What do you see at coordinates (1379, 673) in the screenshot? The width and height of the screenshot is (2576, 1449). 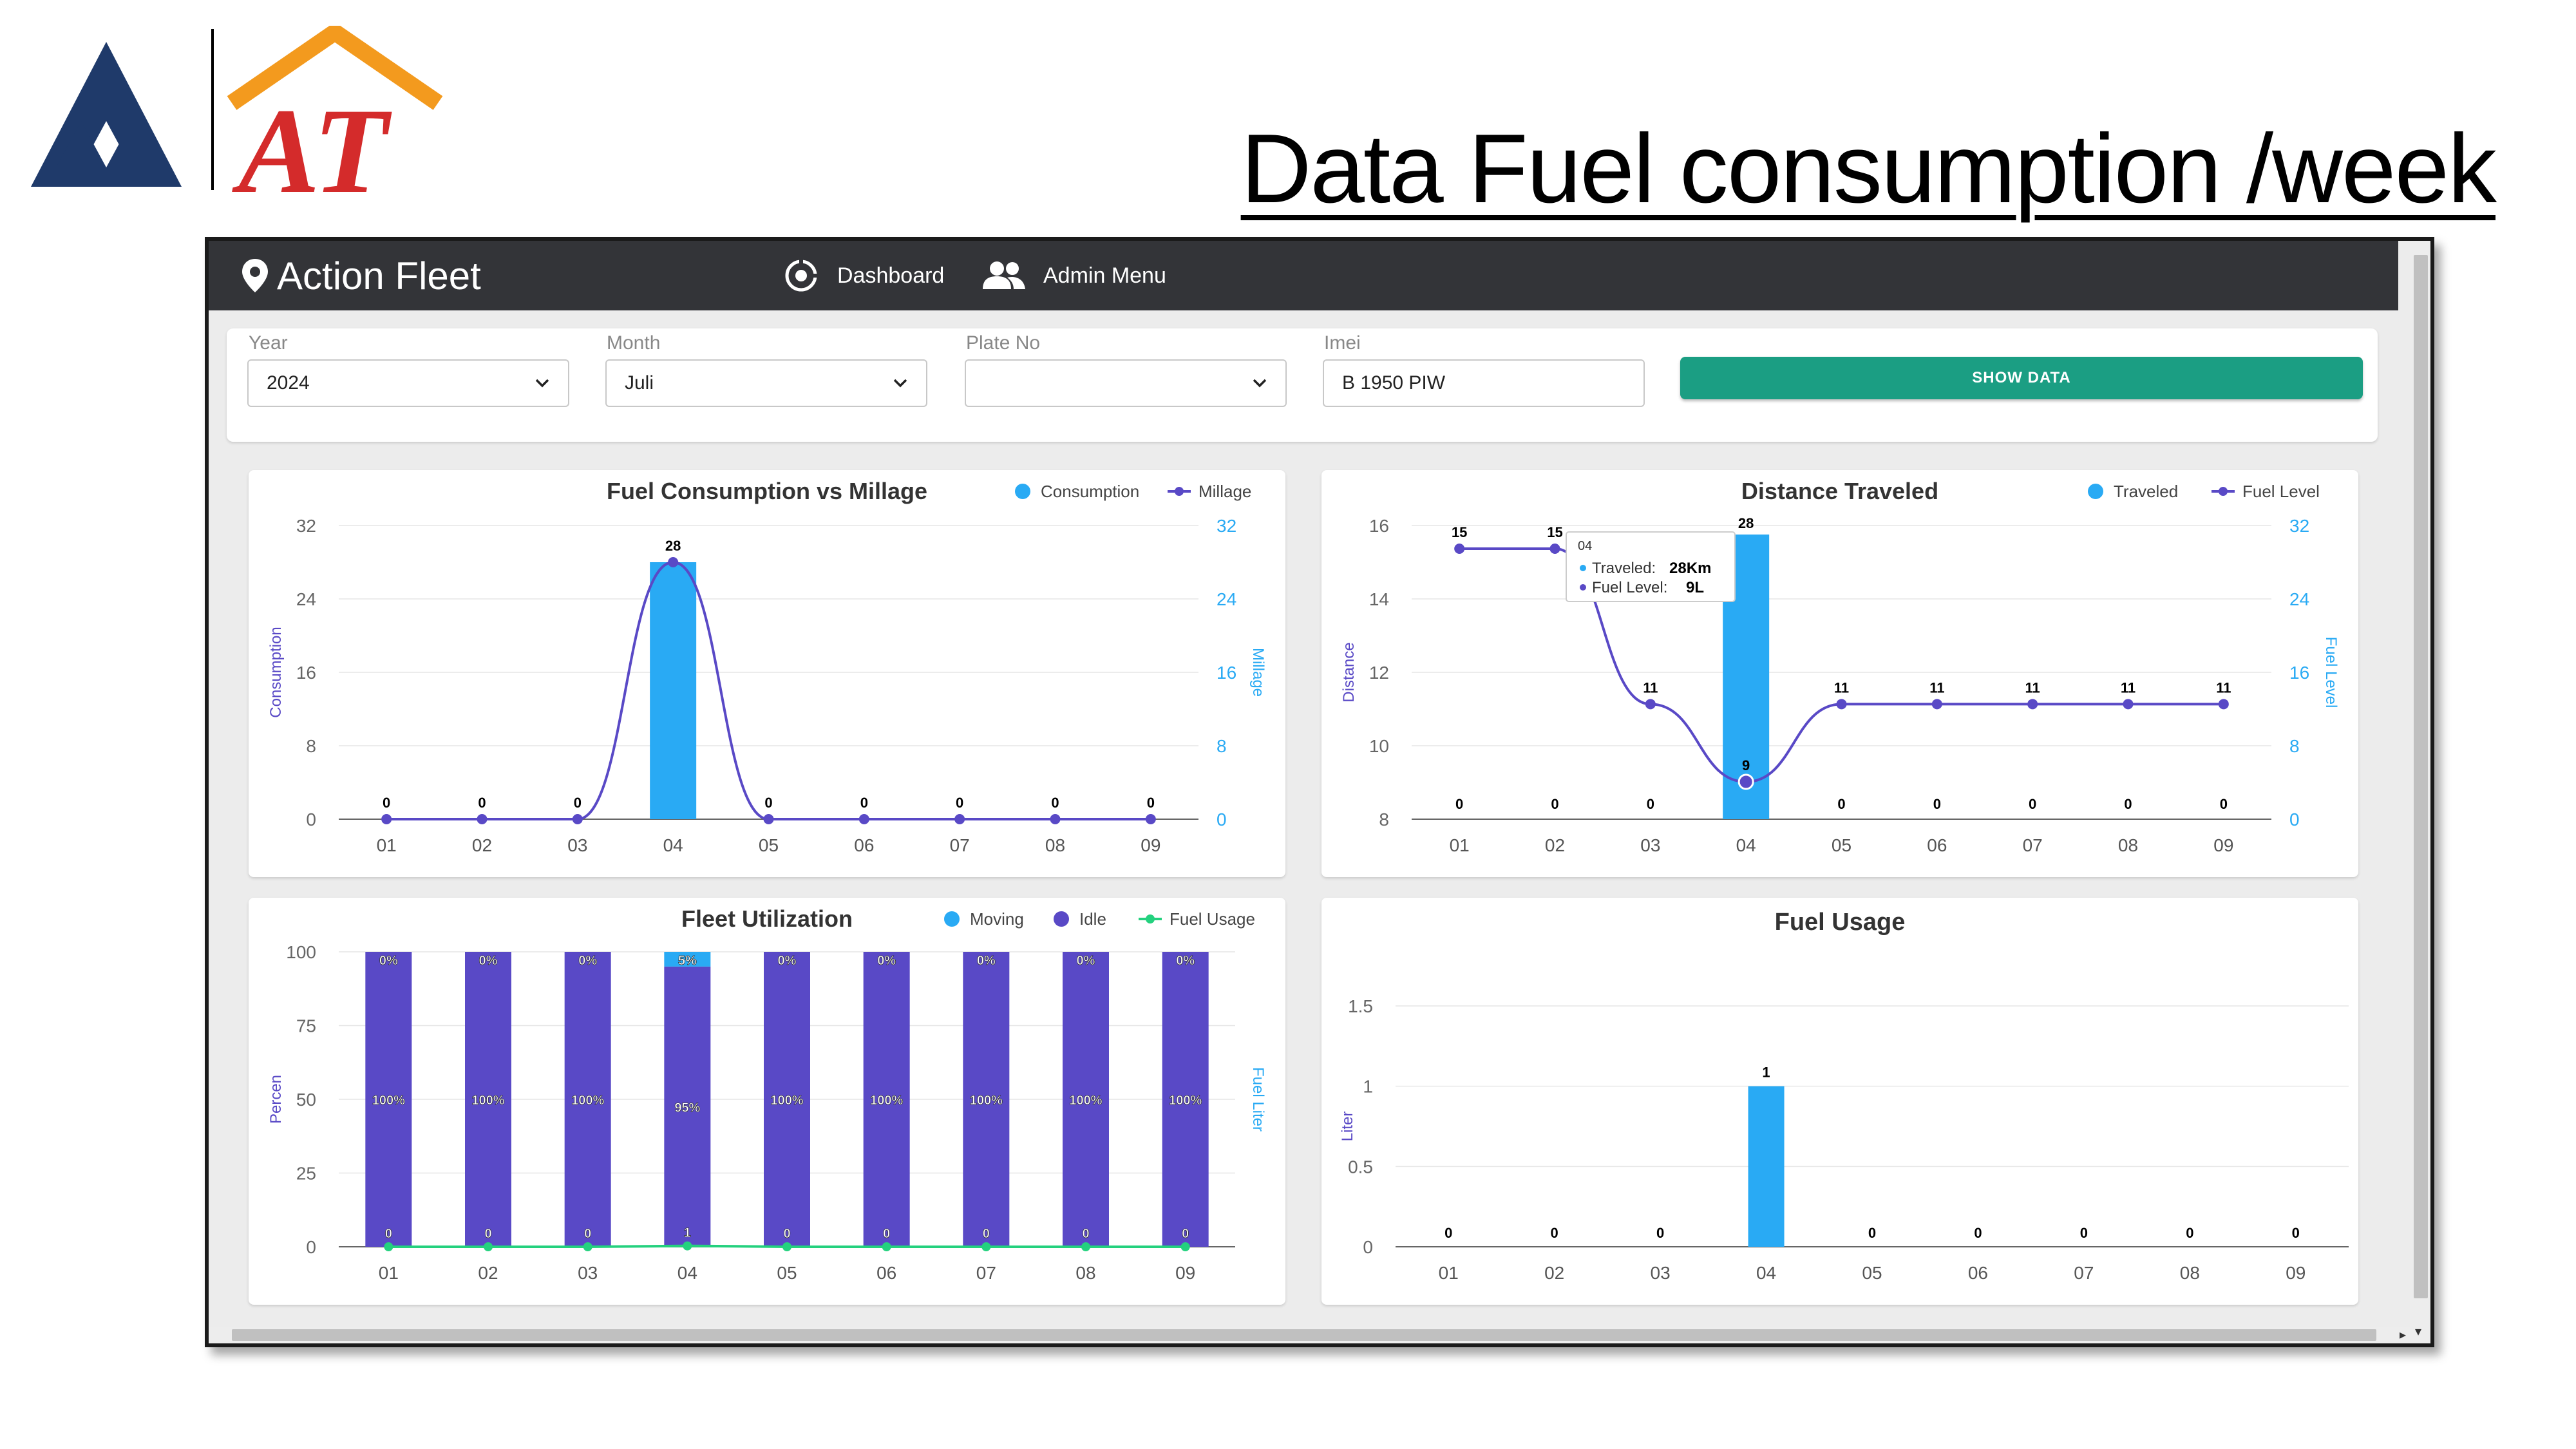 I see `y-tick-label: 12` at bounding box center [1379, 673].